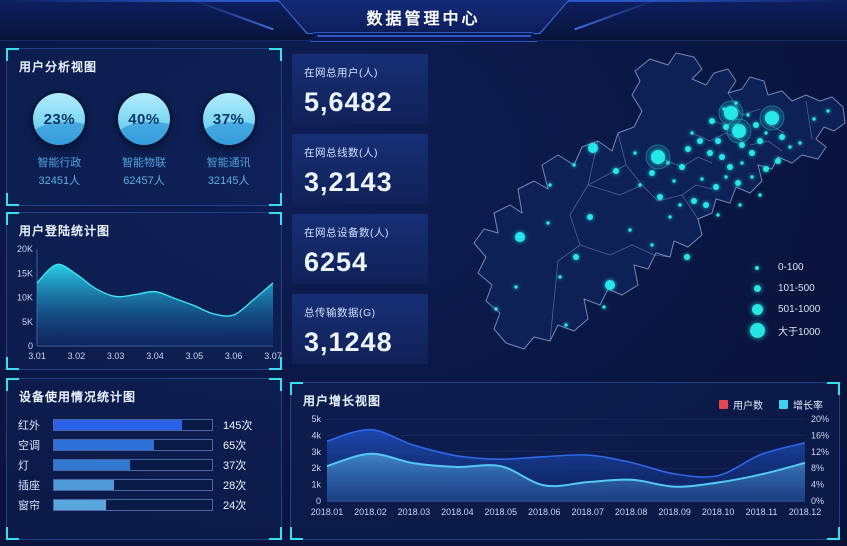  I want to click on gauge-bubble: 37%, so click(228, 119).